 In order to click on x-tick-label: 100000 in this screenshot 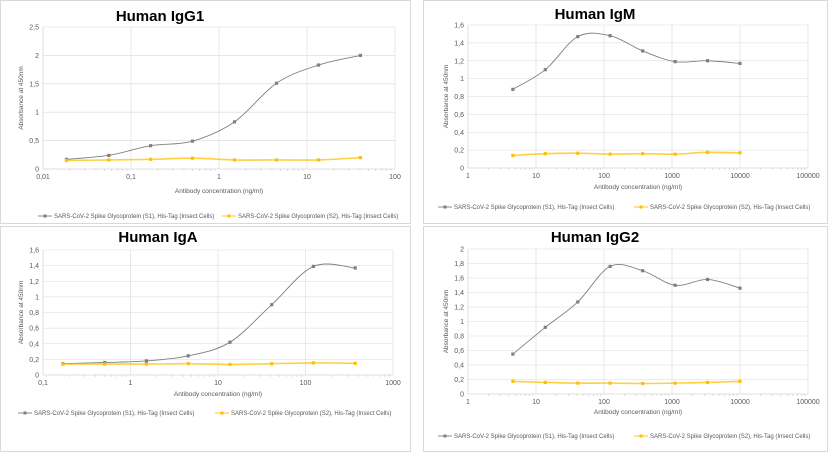, I will do `click(807, 402)`.